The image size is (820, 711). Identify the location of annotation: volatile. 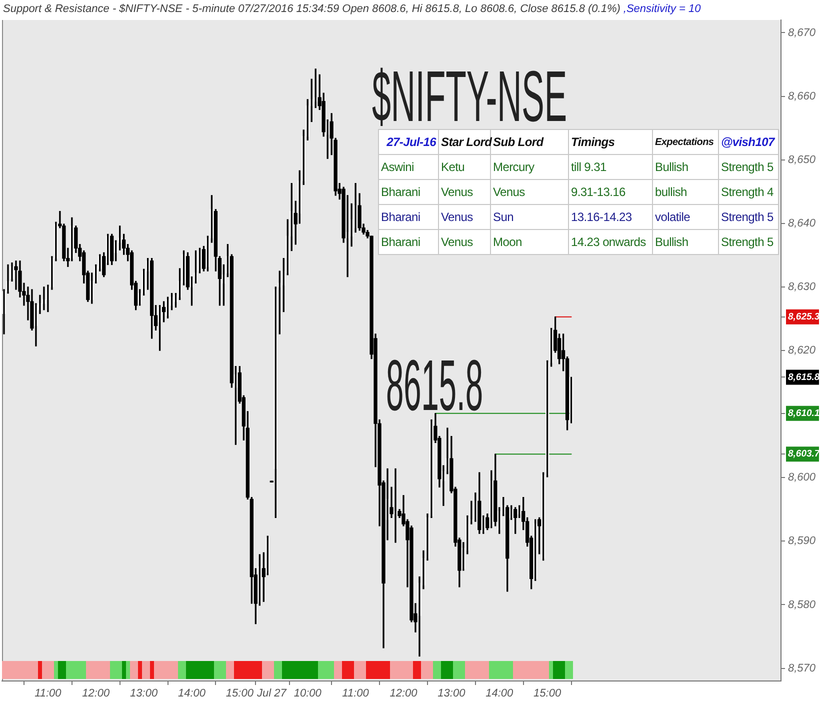
(685, 217).